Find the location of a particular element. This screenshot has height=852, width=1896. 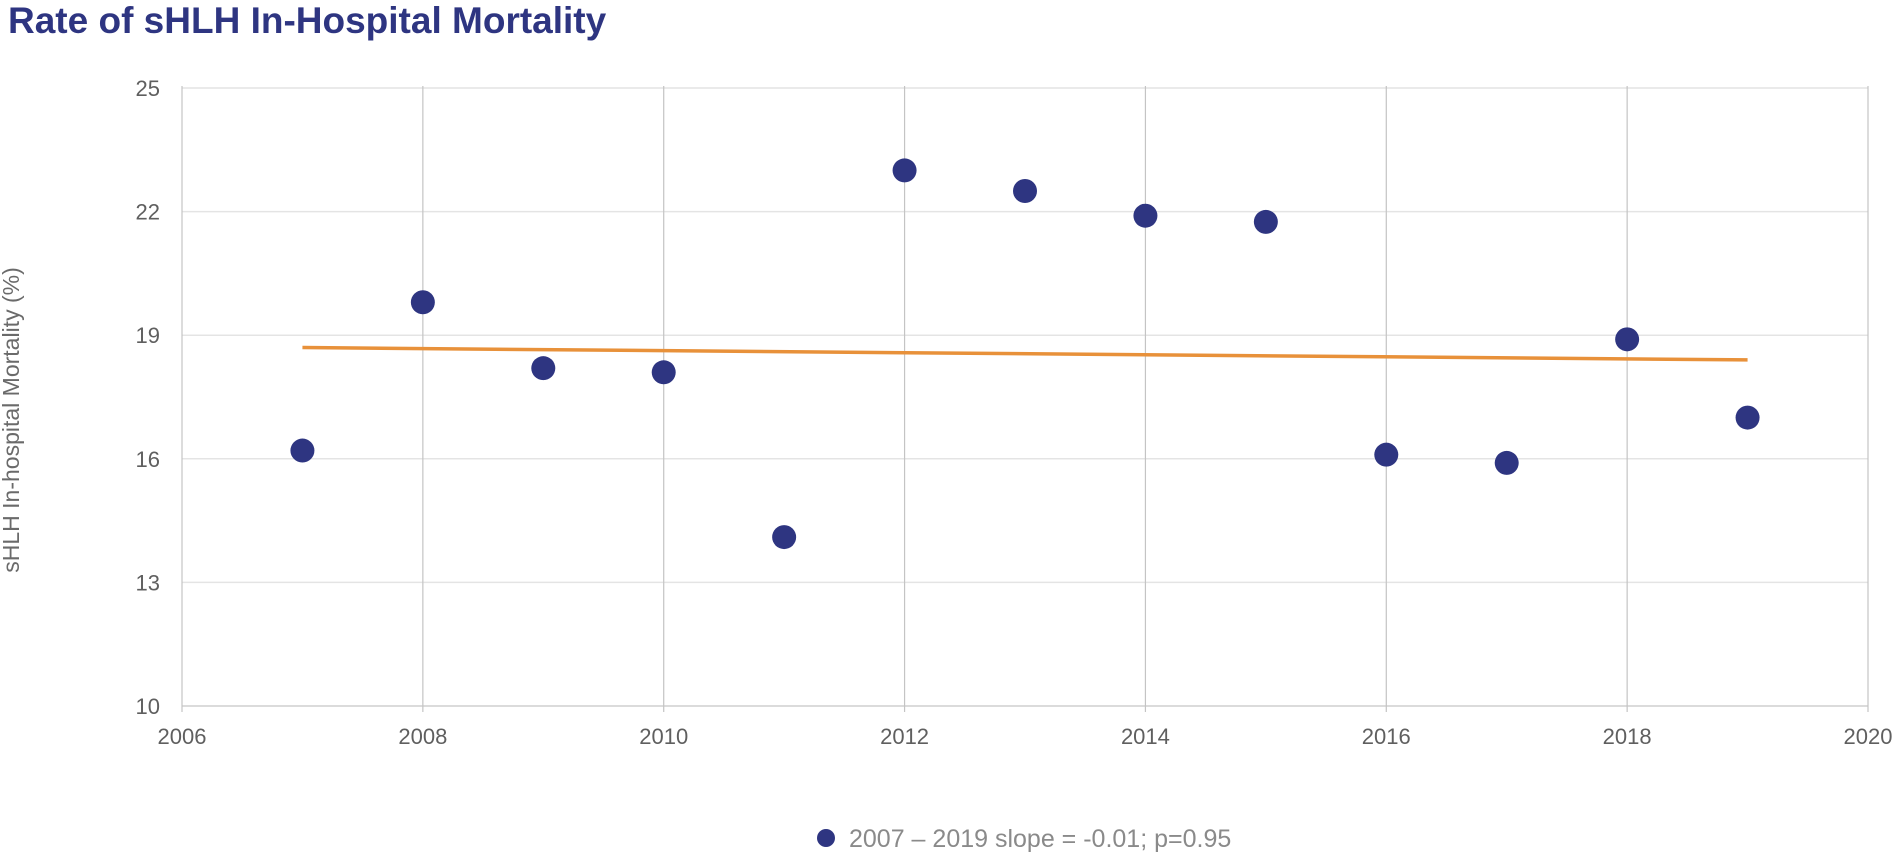

x-tick-label: 2008 is located at coordinates (422, 736).